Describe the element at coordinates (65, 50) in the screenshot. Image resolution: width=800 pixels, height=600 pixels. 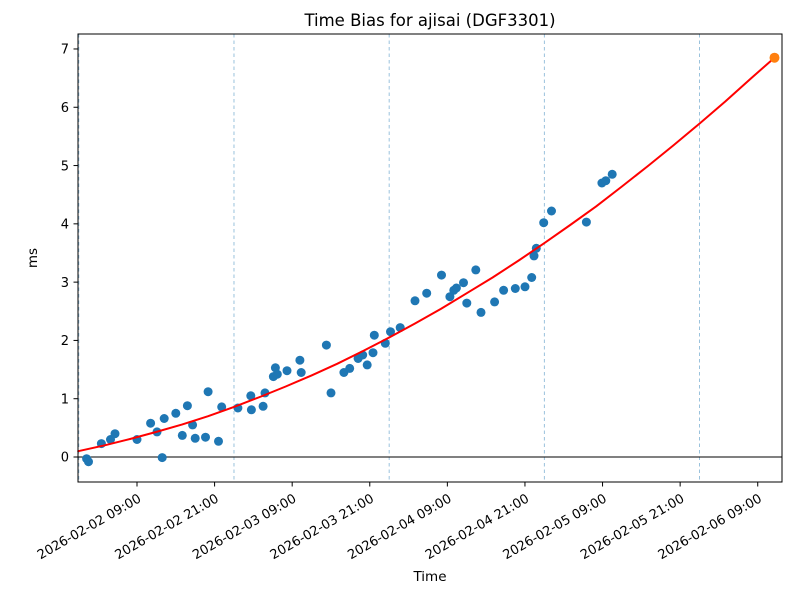
I see `y-tick-label: 7` at that location.